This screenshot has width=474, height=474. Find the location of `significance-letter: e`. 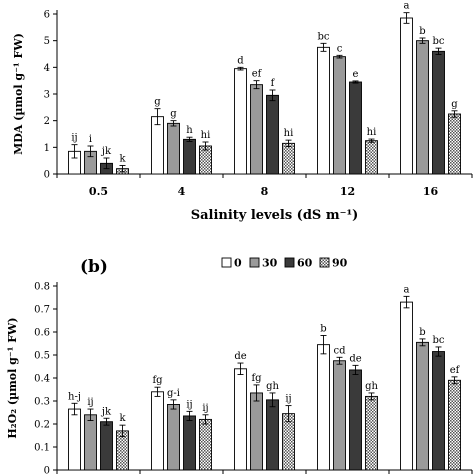

significance-letter: e is located at coordinates (356, 74).